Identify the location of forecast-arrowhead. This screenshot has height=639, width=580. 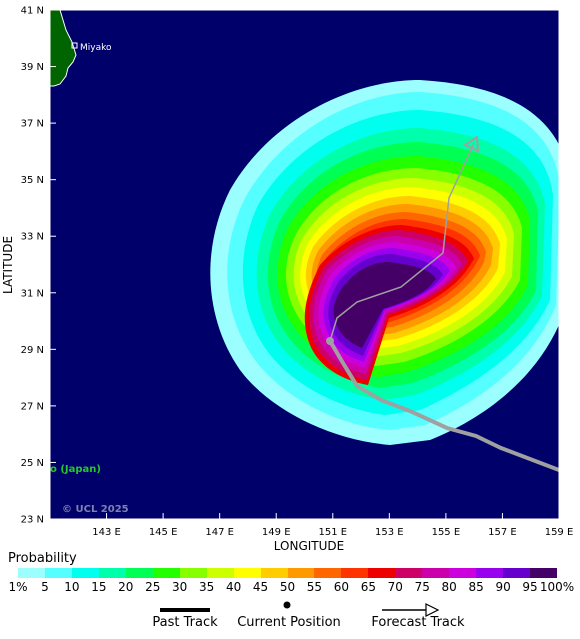
(471, 144).